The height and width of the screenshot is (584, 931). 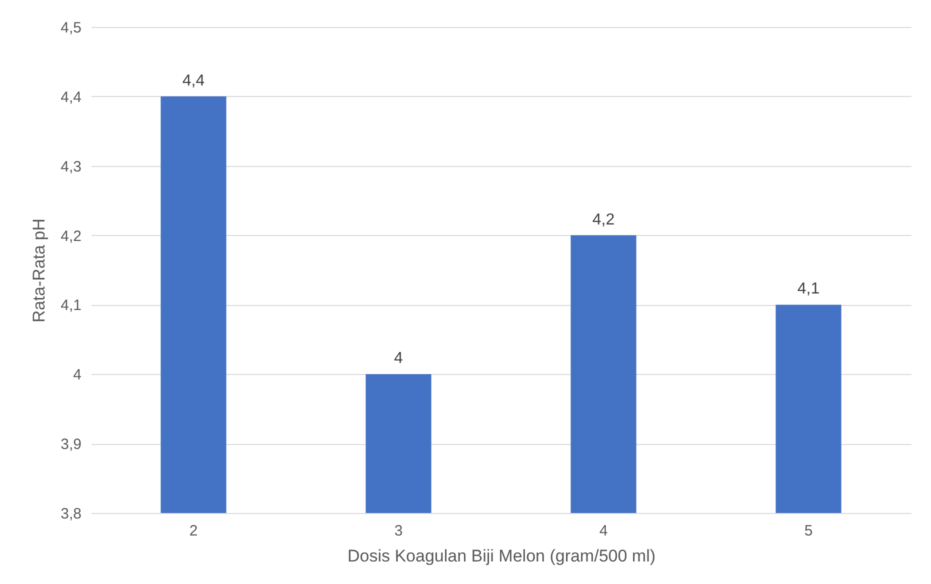 What do you see at coordinates (399, 359) in the screenshot?
I see `data-label: 4` at bounding box center [399, 359].